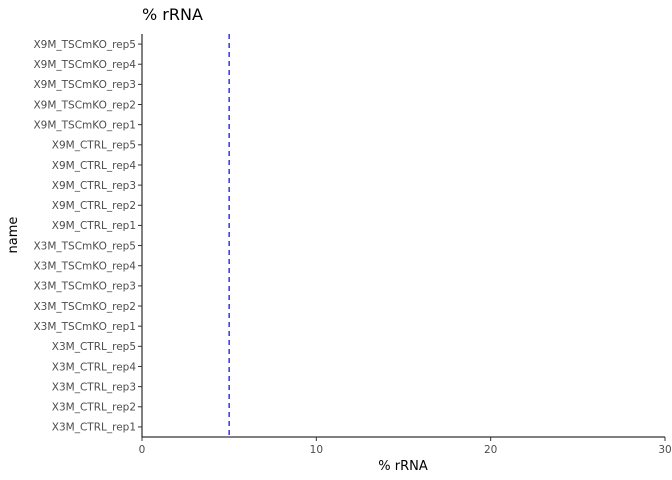 The image size is (672, 480). What do you see at coordinates (172, 14) in the screenshot?
I see `chart-title: % rRNA` at bounding box center [172, 14].